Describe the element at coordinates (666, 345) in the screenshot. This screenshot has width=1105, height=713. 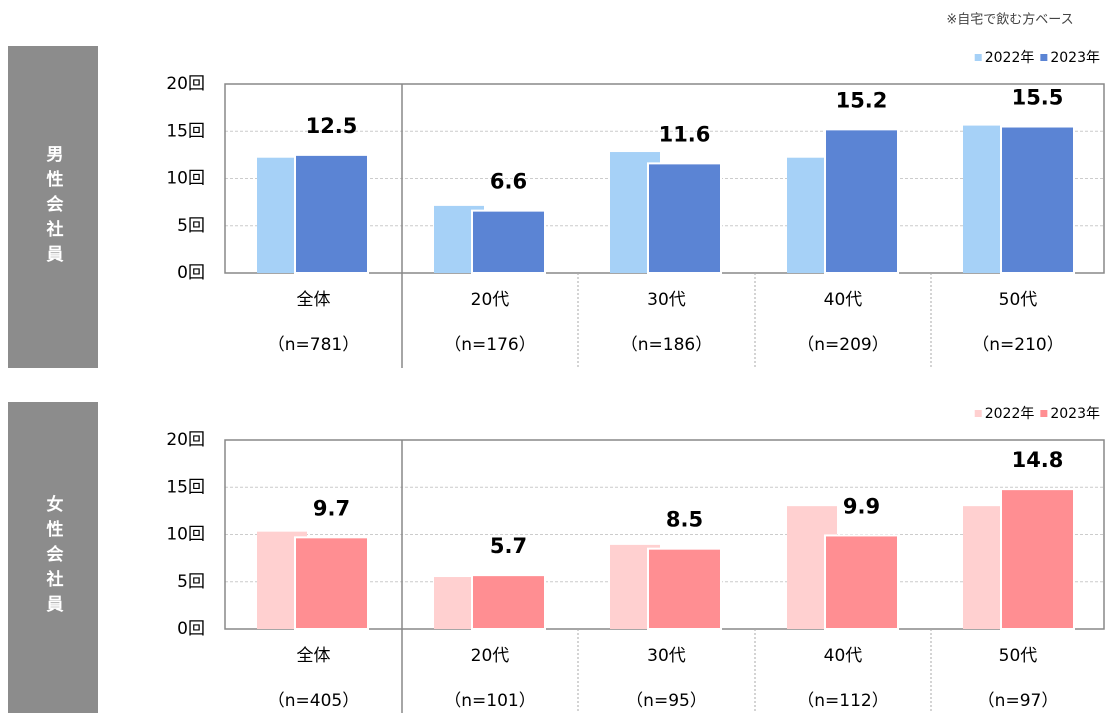
I see `sample-size: （n=186）` at that location.